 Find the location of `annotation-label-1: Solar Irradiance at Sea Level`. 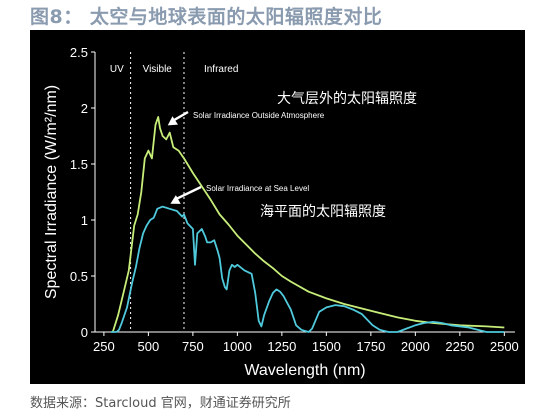

annotation-label-1: Solar Irradiance at Sea Level is located at coordinates (257, 188).